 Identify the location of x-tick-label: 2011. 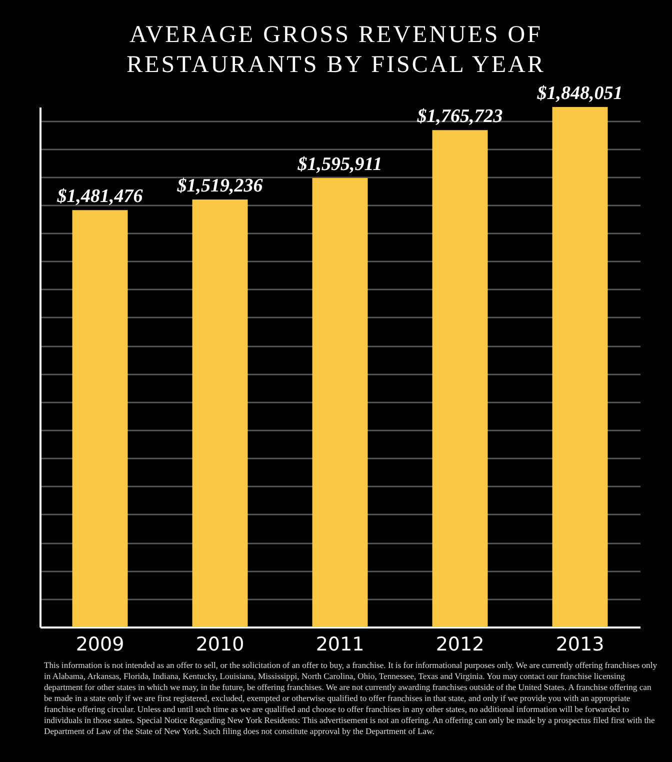
(340, 645).